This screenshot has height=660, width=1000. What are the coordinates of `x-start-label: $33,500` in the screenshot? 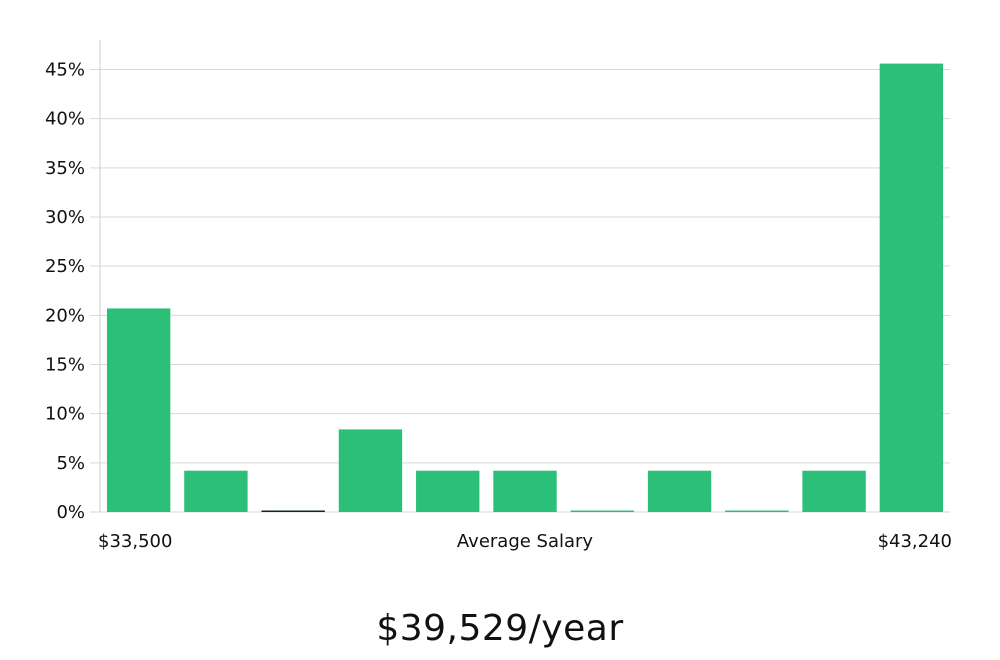 It's located at (135, 541).